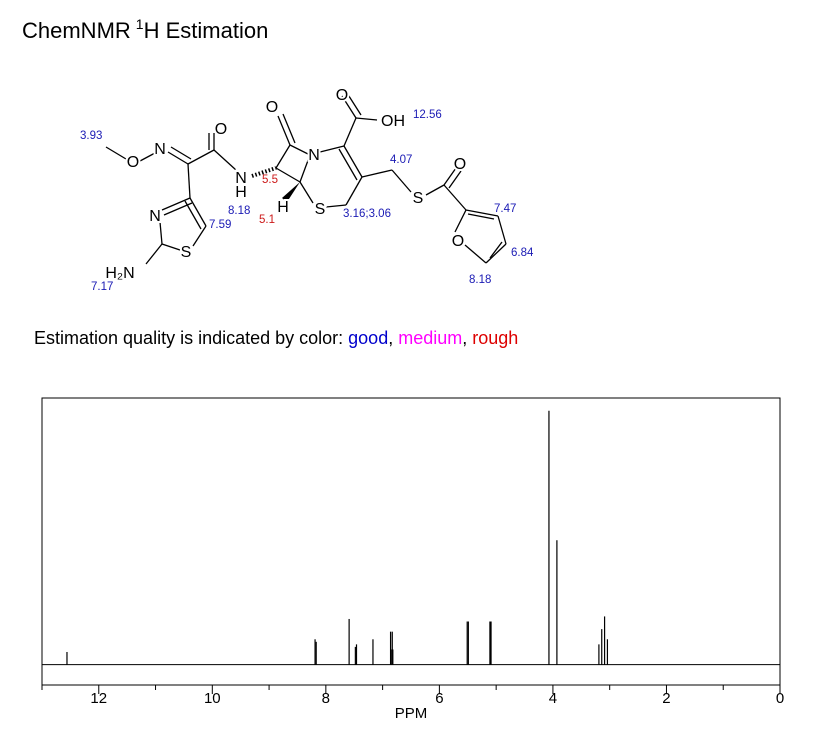 The image size is (826, 737). I want to click on quality-level: rough, so click(495, 338).